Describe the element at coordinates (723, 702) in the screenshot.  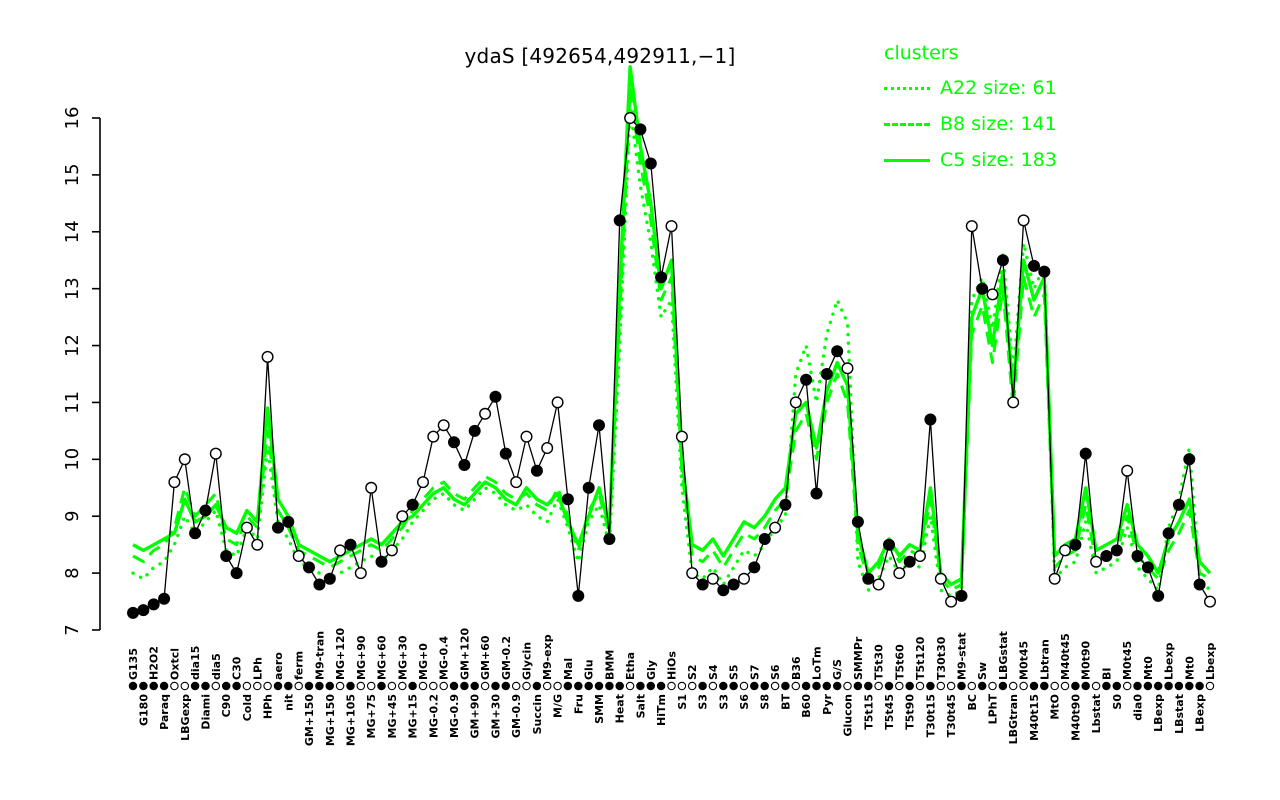
I see `x-category-label: S3` at that location.